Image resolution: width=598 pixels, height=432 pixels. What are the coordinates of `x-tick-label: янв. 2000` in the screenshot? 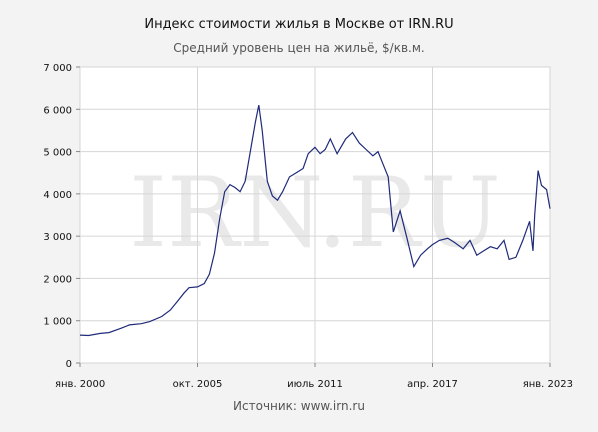 It's located at (80, 384).